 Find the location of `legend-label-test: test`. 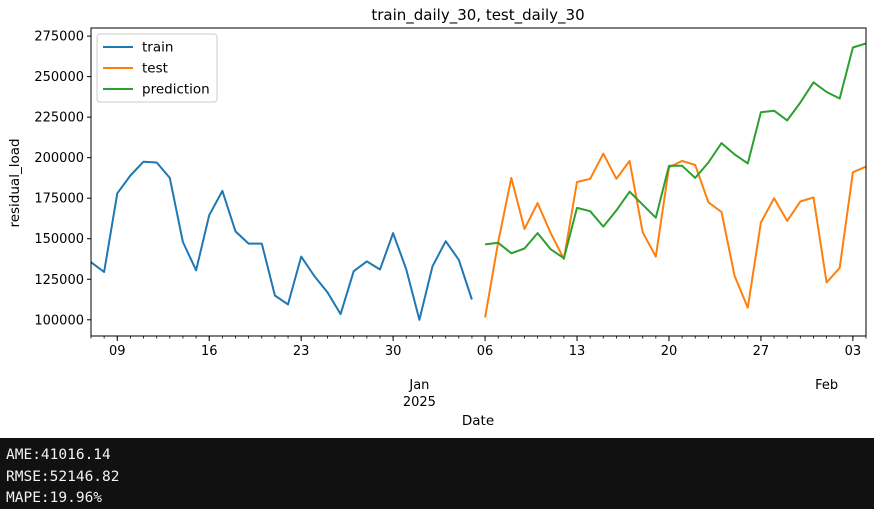

legend-label-test: test is located at coordinates (155, 69).